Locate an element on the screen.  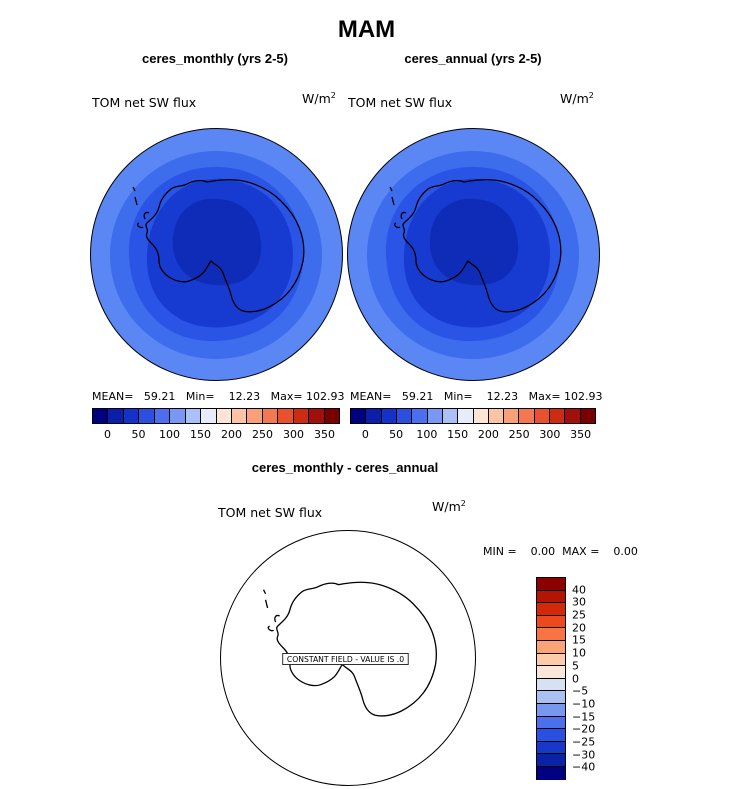
diff-colorbar-tick-label: 15 is located at coordinates (579, 640).